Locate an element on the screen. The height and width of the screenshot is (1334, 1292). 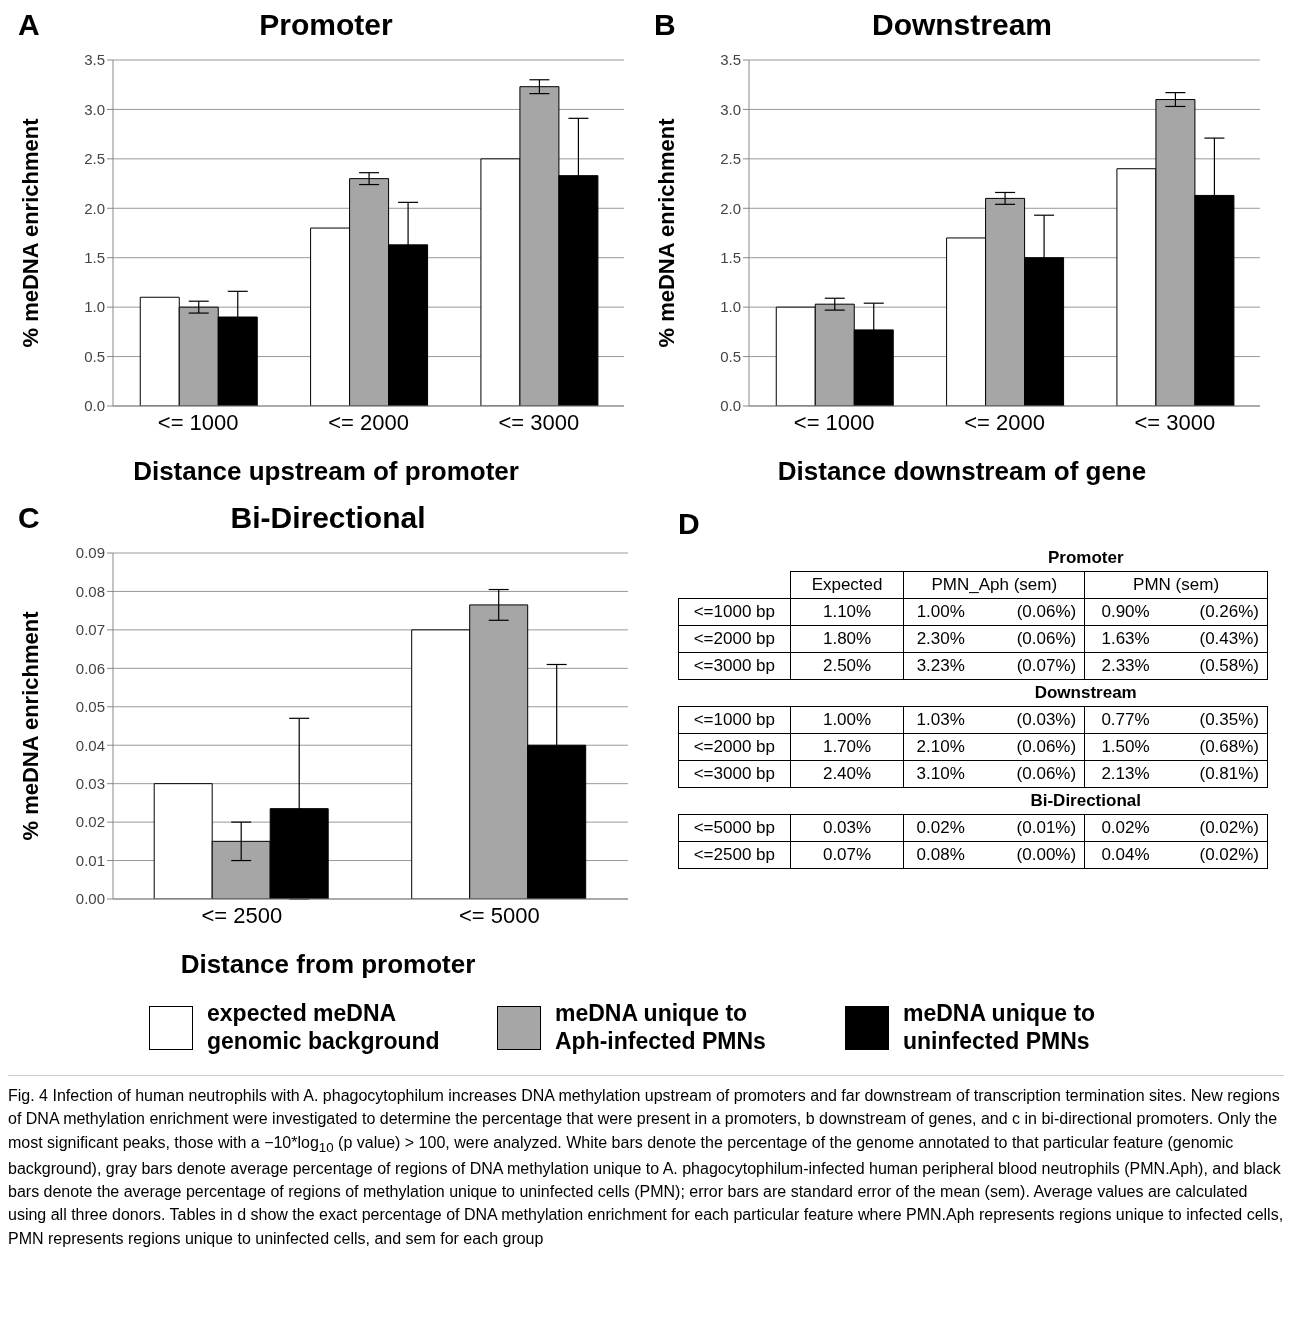
category-label: <=2500 bp is located at coordinates (734, 854).